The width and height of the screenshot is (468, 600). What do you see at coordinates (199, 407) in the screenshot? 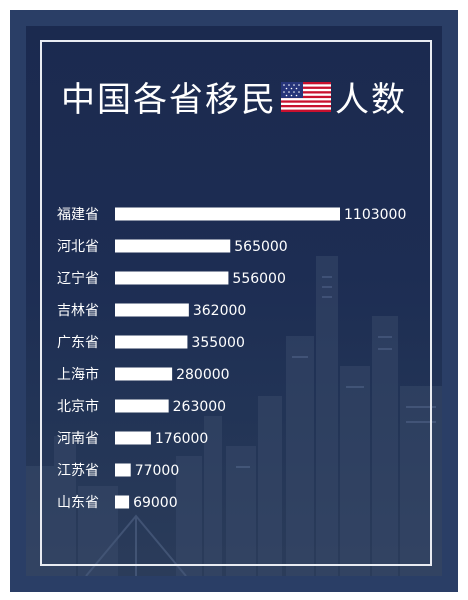
I see `value-label: 263000` at bounding box center [199, 407].